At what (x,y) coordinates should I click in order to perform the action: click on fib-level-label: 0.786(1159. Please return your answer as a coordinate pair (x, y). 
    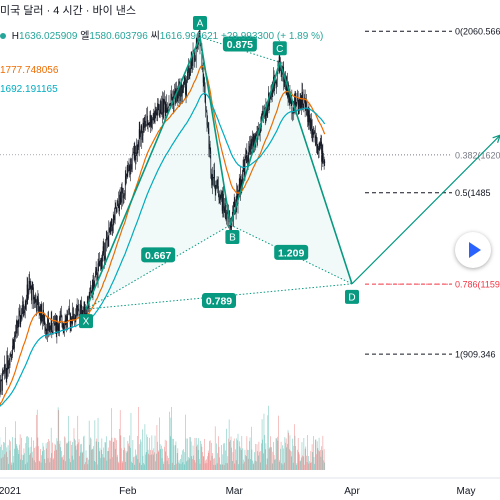
    Looking at the image, I should click on (477, 285).